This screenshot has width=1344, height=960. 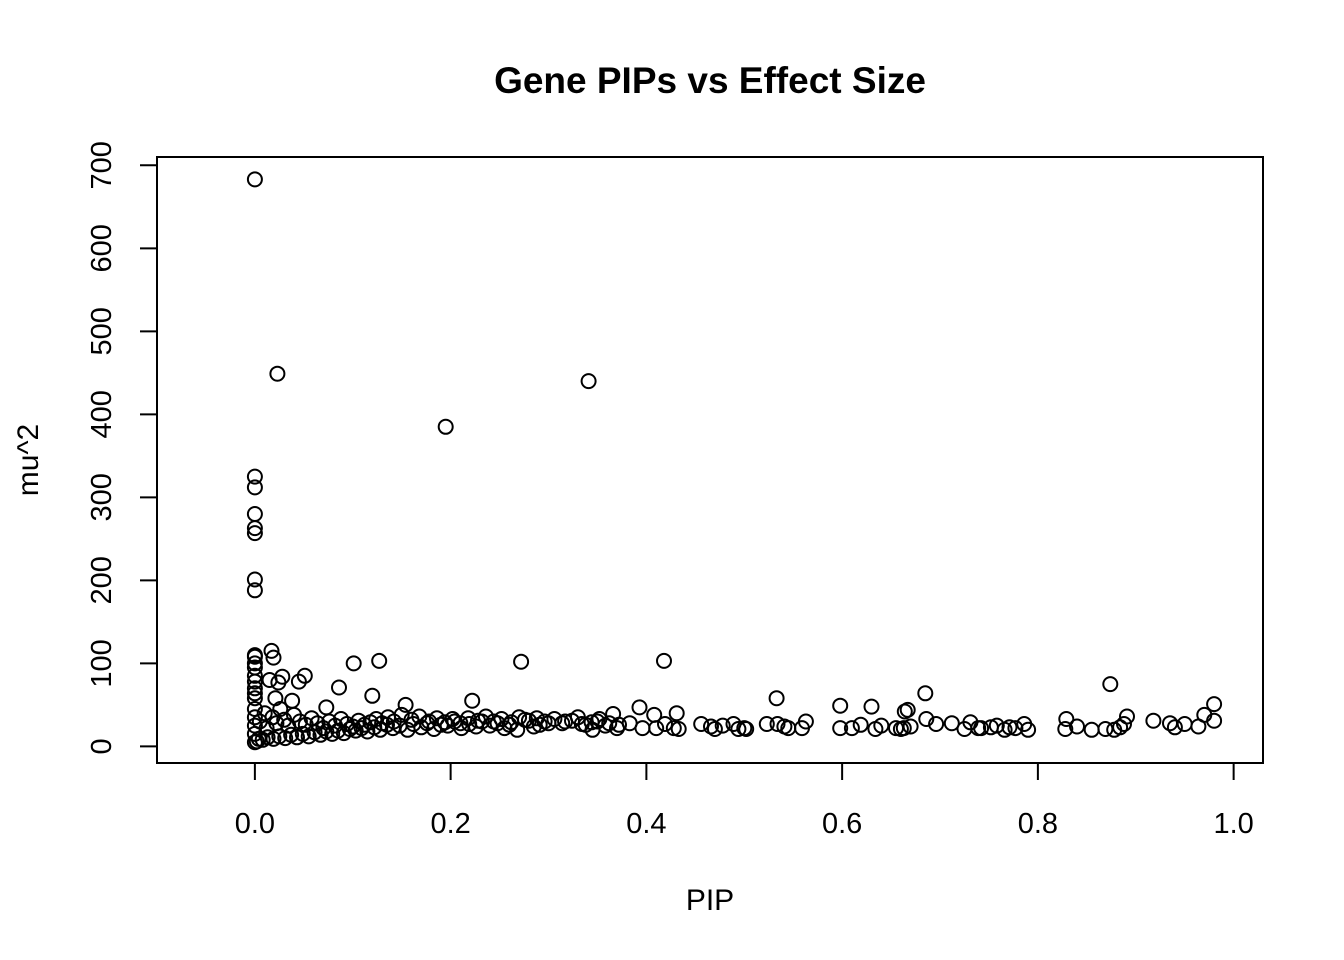 I want to click on y-tick-label: 300, so click(x=102, y=497).